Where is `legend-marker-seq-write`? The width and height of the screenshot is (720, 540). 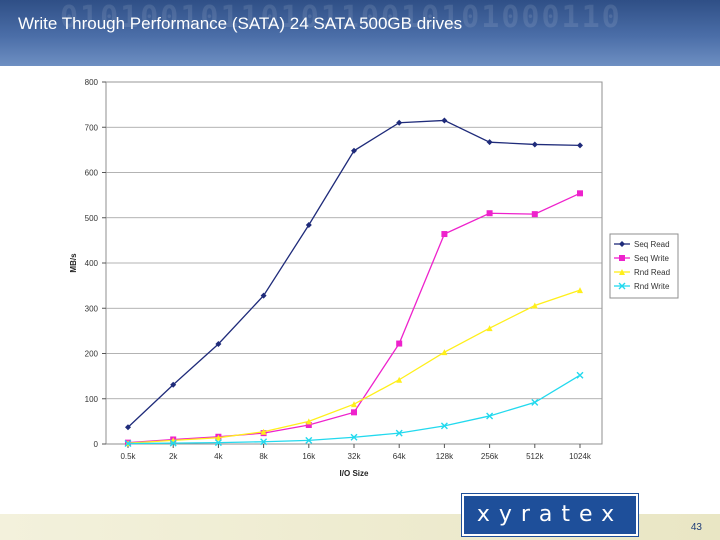
legend-marker-seq-write is located at coordinates (622, 258).